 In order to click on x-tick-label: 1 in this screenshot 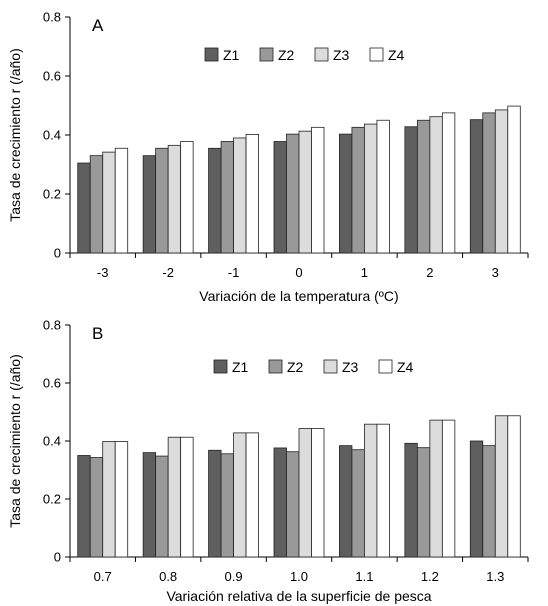, I will do `click(364, 272)`.